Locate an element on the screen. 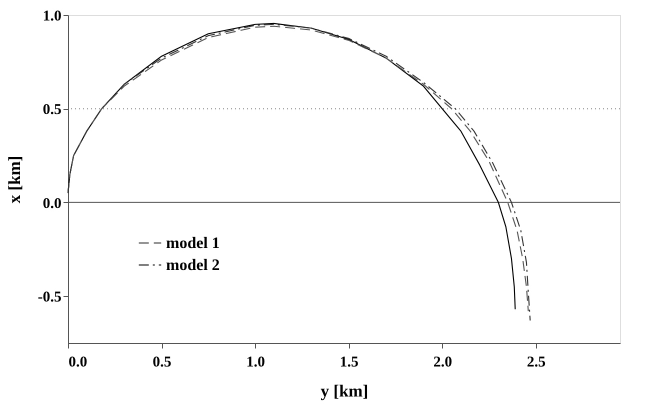 This screenshot has height=406, width=653. x-tick-label: 2.0 is located at coordinates (442, 362).